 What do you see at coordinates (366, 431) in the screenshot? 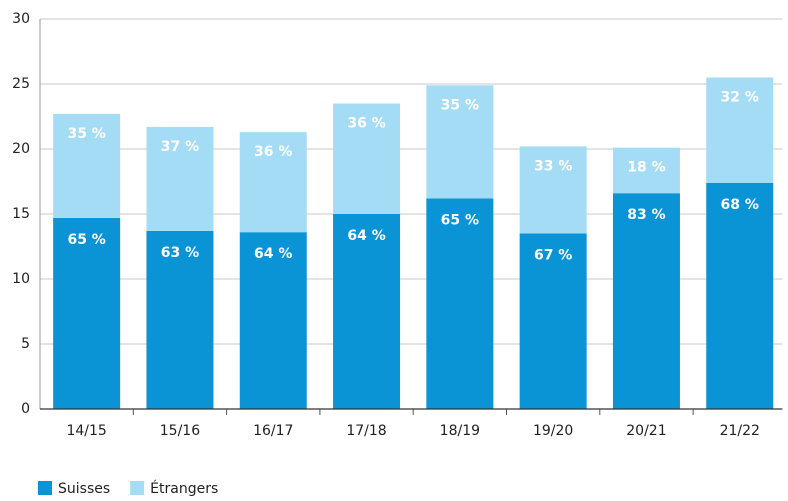
I see `x-tick-label: 17/18` at bounding box center [366, 431].